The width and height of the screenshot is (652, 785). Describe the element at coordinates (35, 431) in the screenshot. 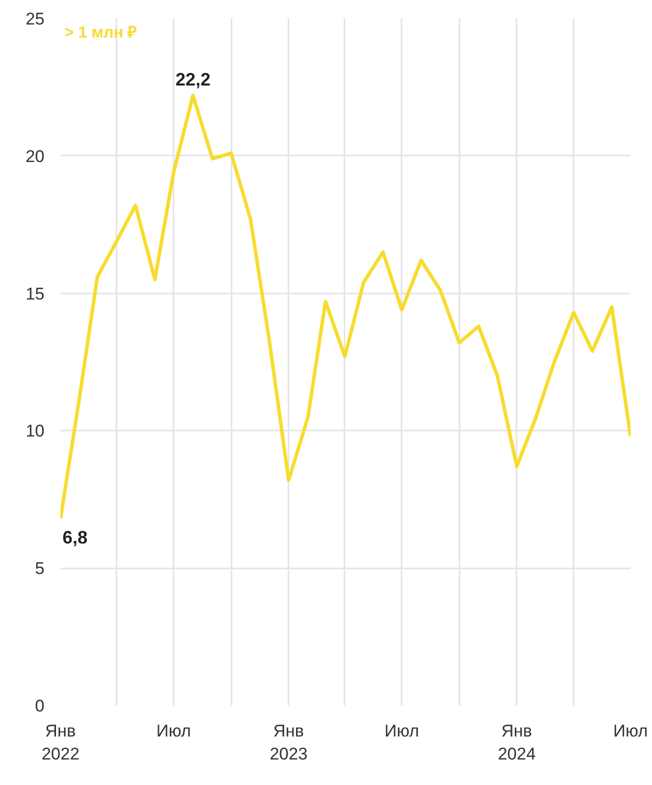

I see `y-tick-label: 10` at that location.